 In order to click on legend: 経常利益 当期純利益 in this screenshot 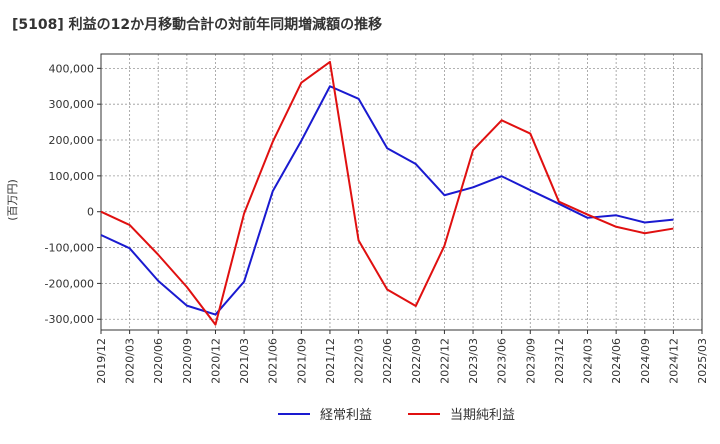, I will do `click(396, 415)`.